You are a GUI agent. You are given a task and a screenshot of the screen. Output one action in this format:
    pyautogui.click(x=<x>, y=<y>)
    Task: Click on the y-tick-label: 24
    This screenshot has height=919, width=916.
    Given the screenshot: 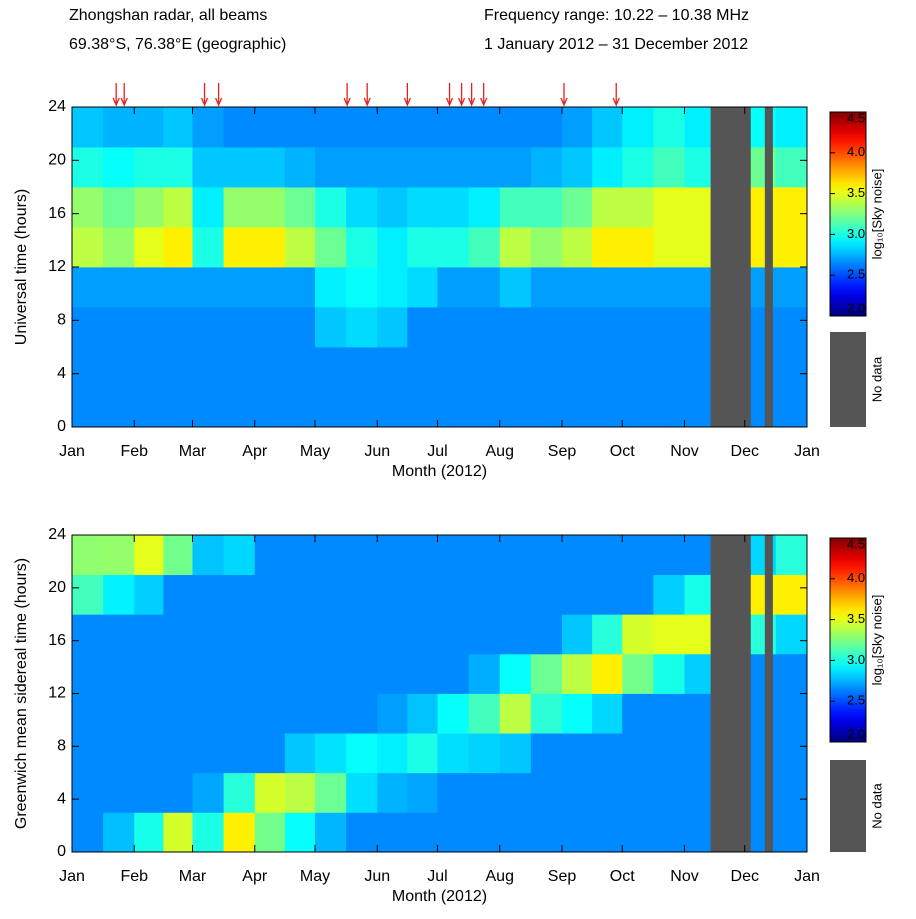 What is the action you would take?
    pyautogui.click(x=57, y=106)
    